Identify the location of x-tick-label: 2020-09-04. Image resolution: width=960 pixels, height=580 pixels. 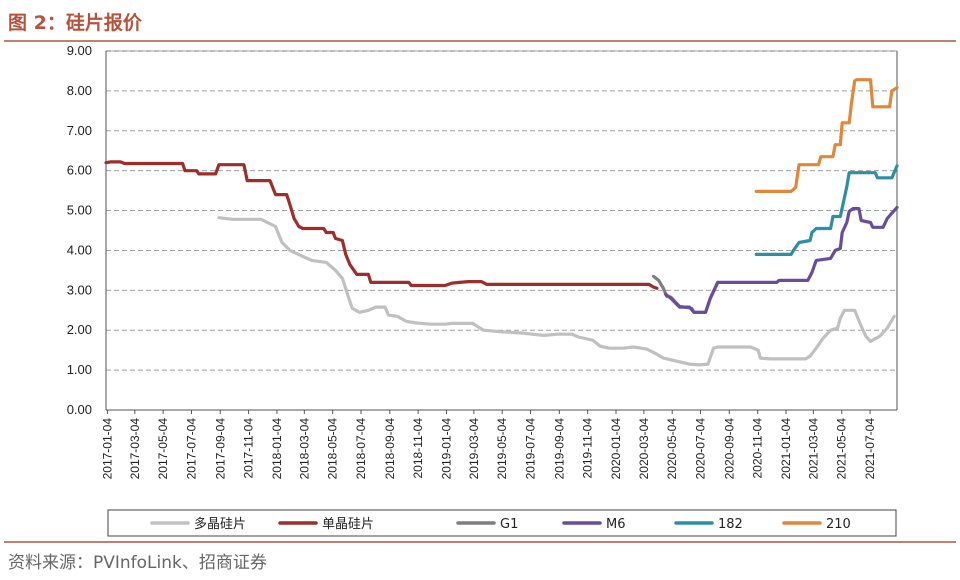
(729, 449).